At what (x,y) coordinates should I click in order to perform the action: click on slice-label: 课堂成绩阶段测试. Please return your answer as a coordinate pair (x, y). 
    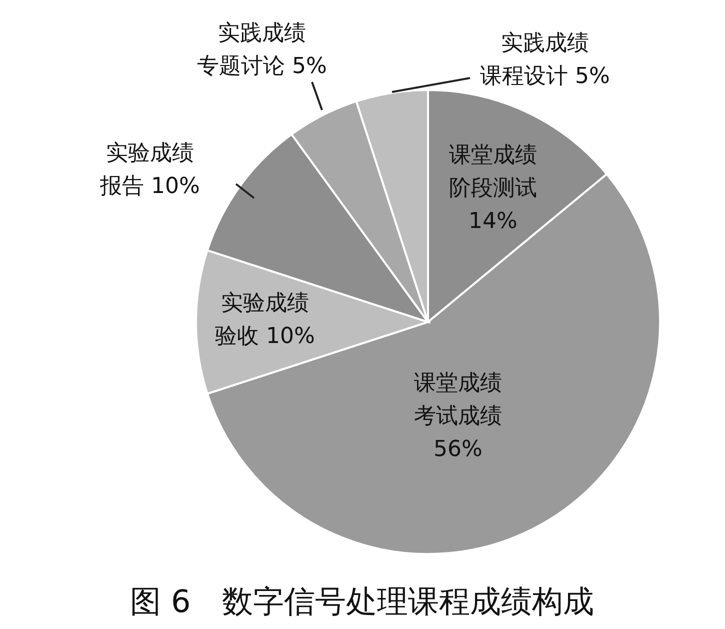
    Looking at the image, I should click on (493, 172).